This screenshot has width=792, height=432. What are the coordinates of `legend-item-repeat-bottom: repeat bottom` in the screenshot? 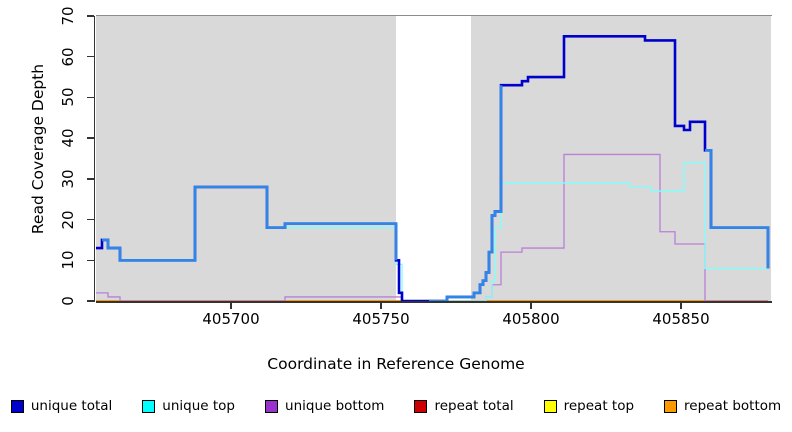 It's located at (722, 406).